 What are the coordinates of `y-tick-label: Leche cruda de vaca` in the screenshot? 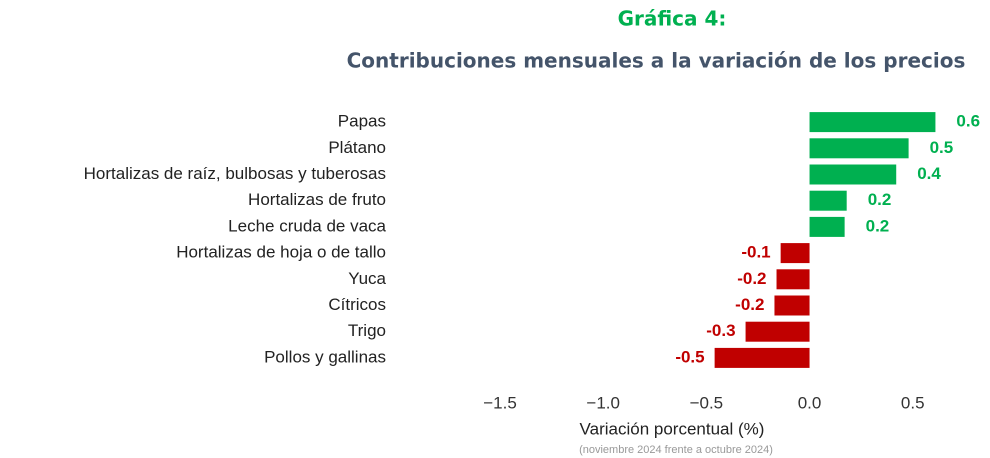 It's located at (307, 225).